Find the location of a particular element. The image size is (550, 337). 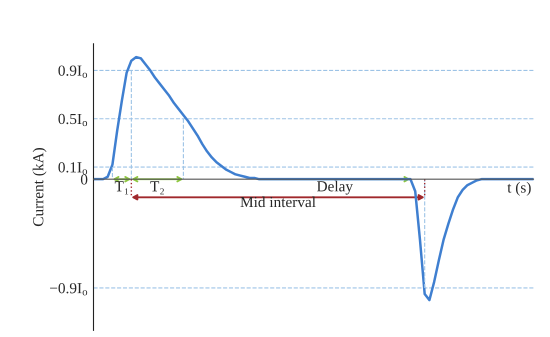

annotation: t (s) is located at coordinates (519, 189).